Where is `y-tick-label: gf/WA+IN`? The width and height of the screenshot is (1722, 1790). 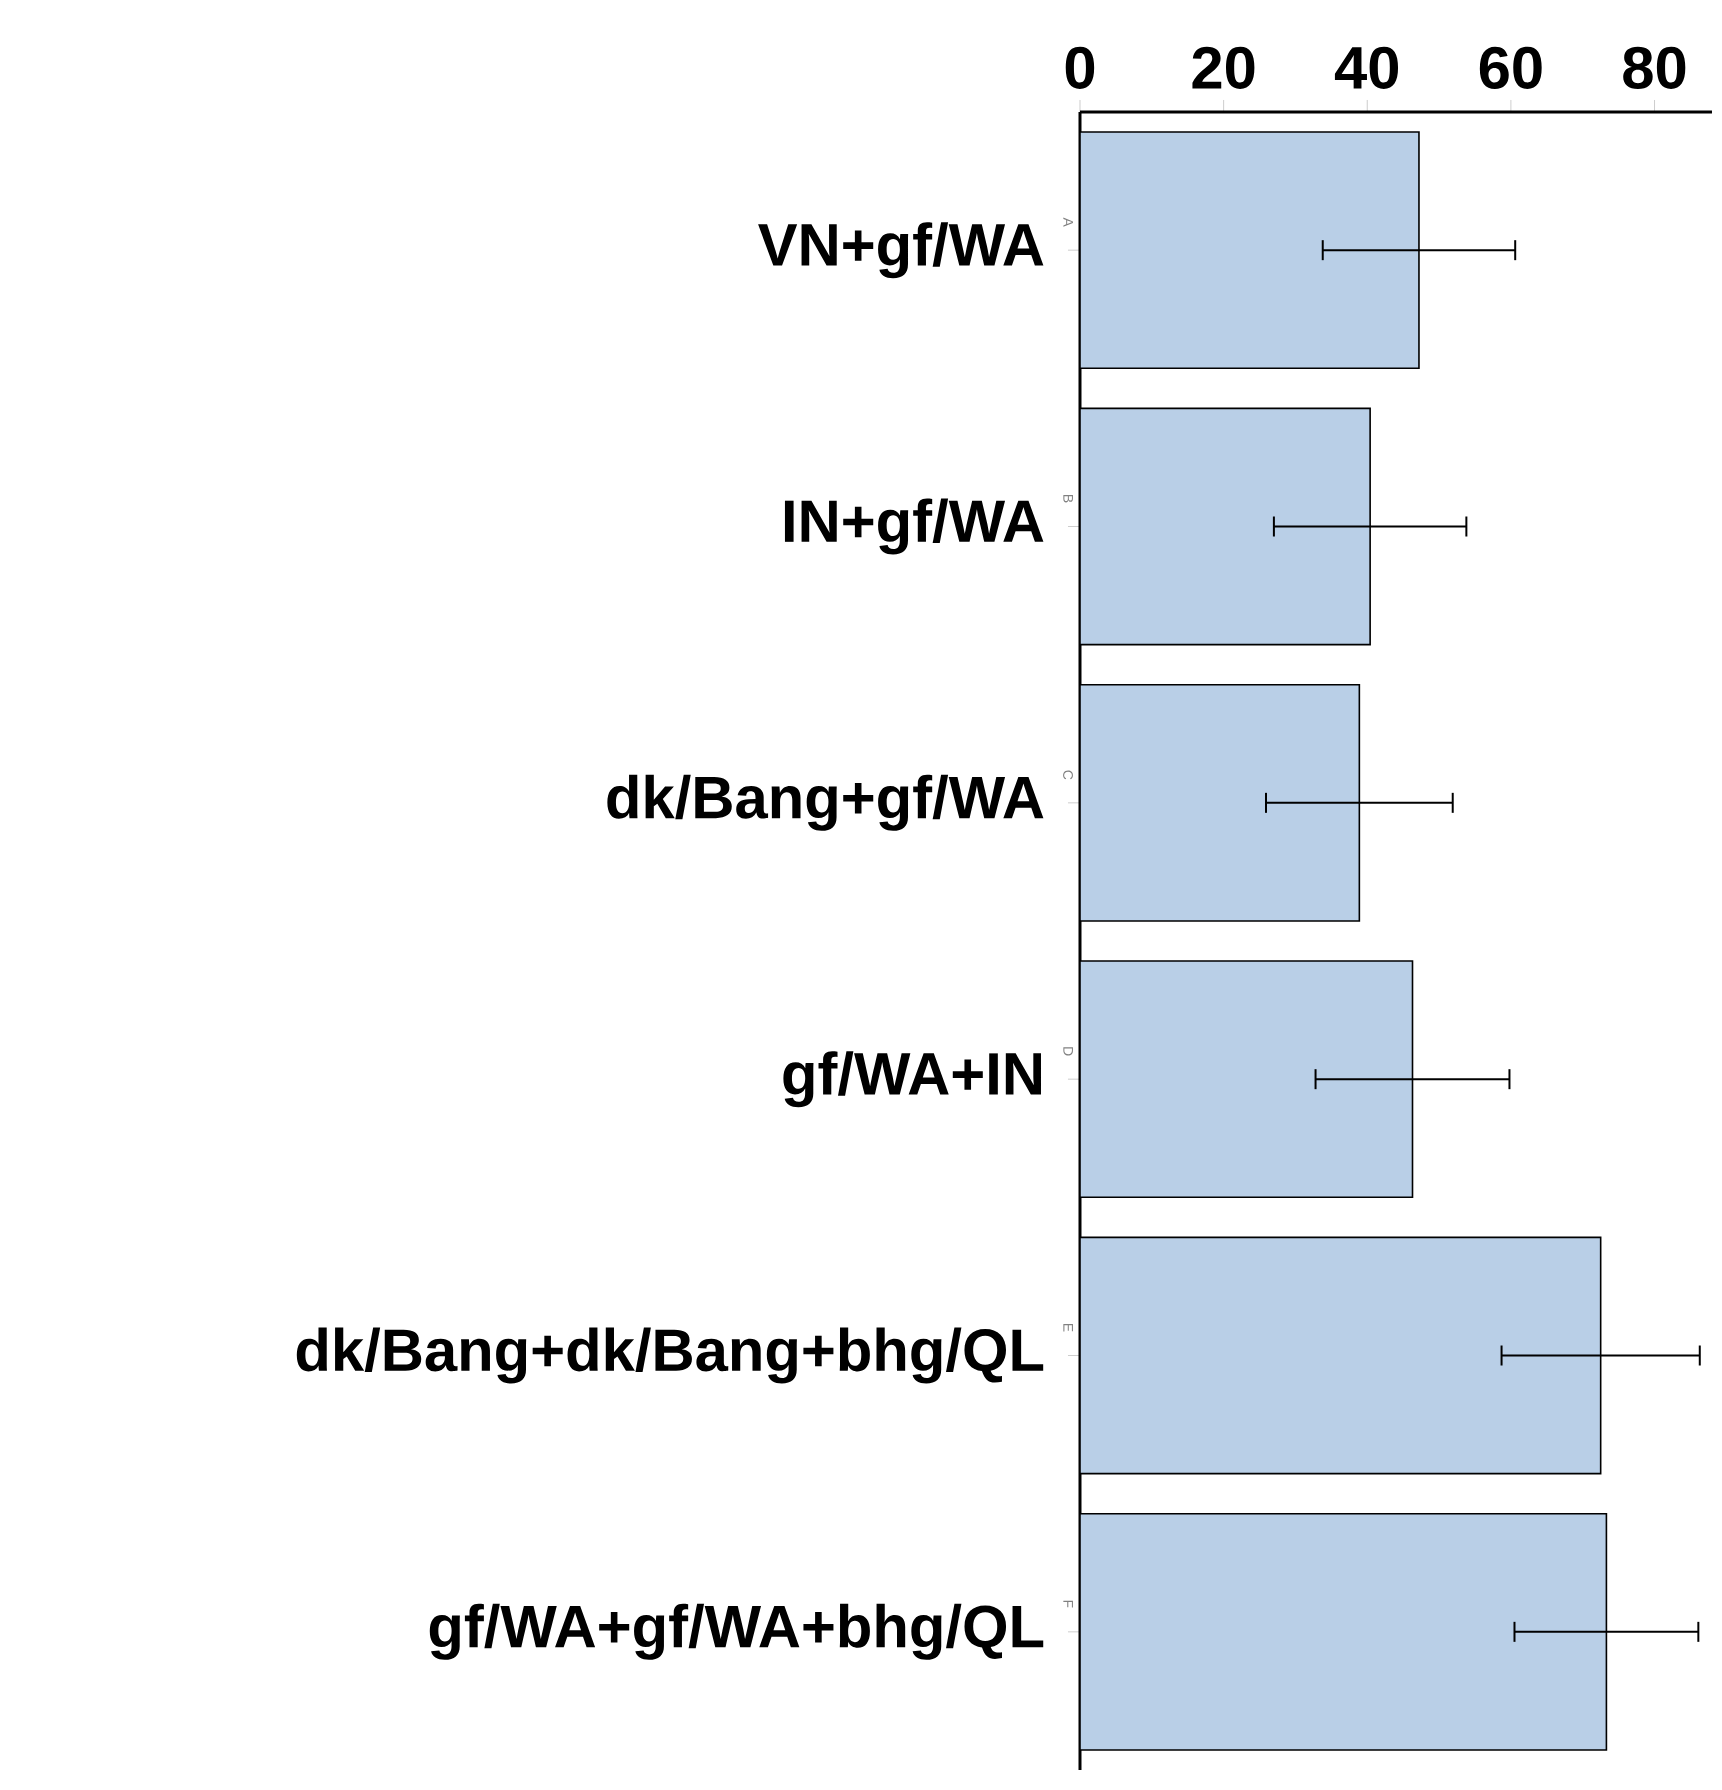 y-tick-label: gf/WA+IN is located at coordinates (912, 1079).